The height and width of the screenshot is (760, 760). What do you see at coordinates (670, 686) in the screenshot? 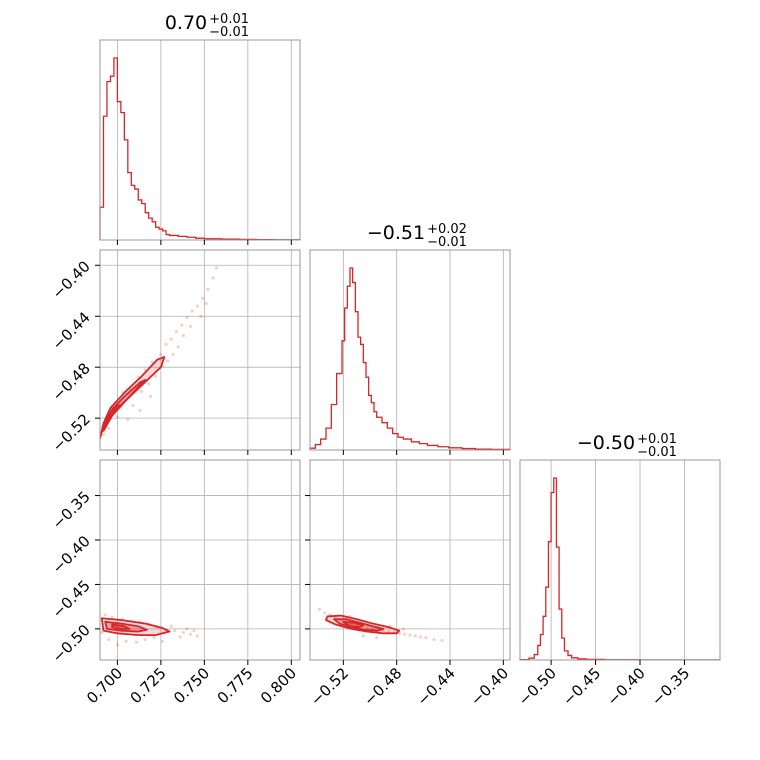
I see `x-tick-label: −0.35` at bounding box center [670, 686].